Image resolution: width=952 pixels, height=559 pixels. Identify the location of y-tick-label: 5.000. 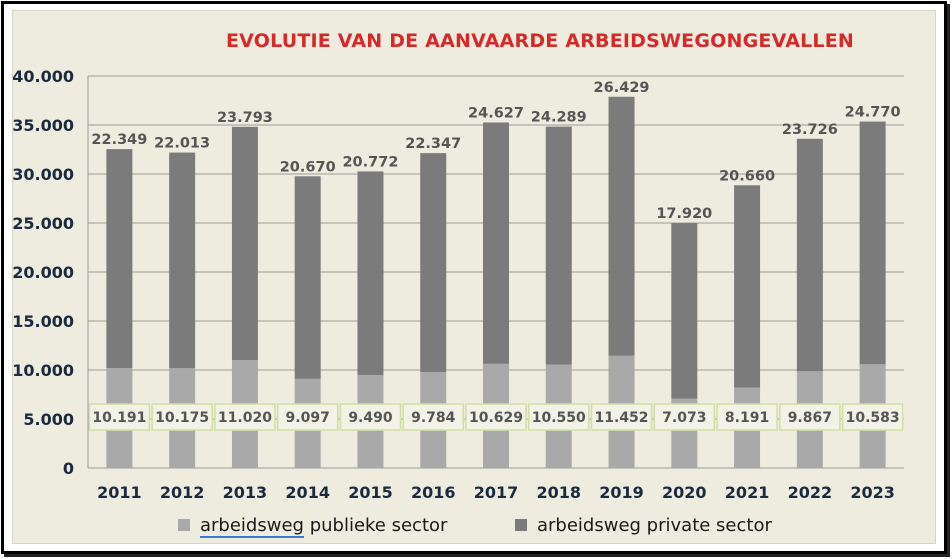
(48, 419).